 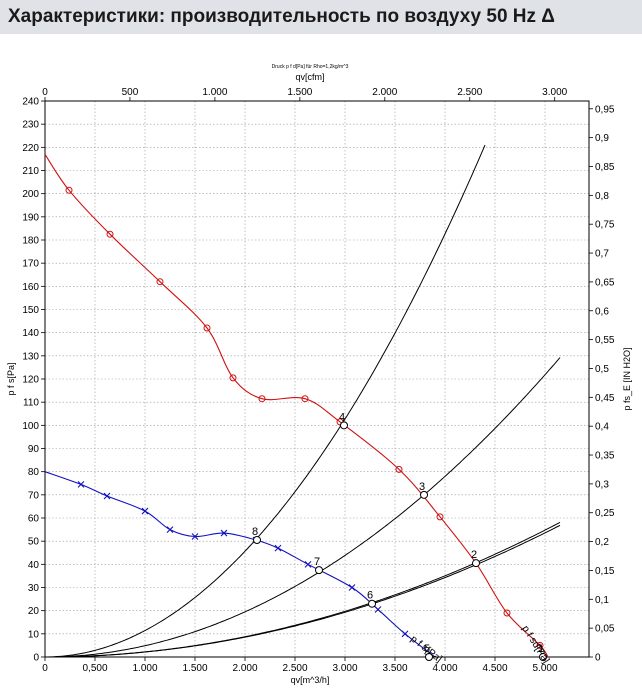 What do you see at coordinates (602, 542) in the screenshot?
I see `y2-tick-label: 0,2` at bounding box center [602, 542].